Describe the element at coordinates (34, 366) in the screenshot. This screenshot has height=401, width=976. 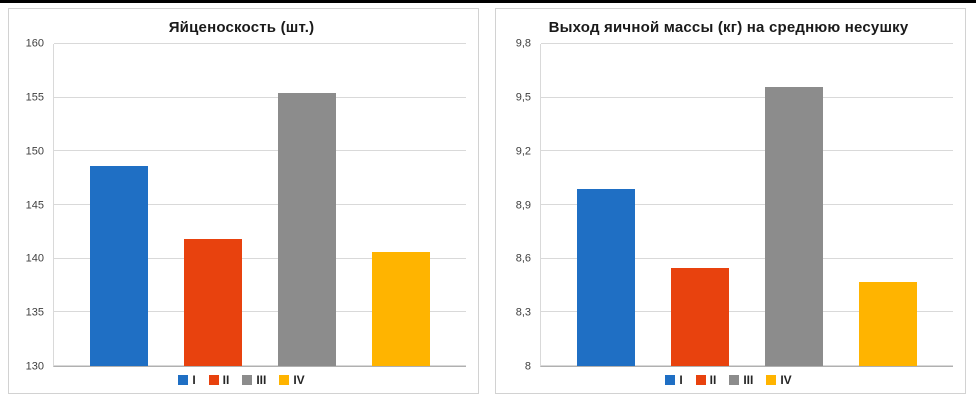
I see `y-tick-label: 130` at that location.